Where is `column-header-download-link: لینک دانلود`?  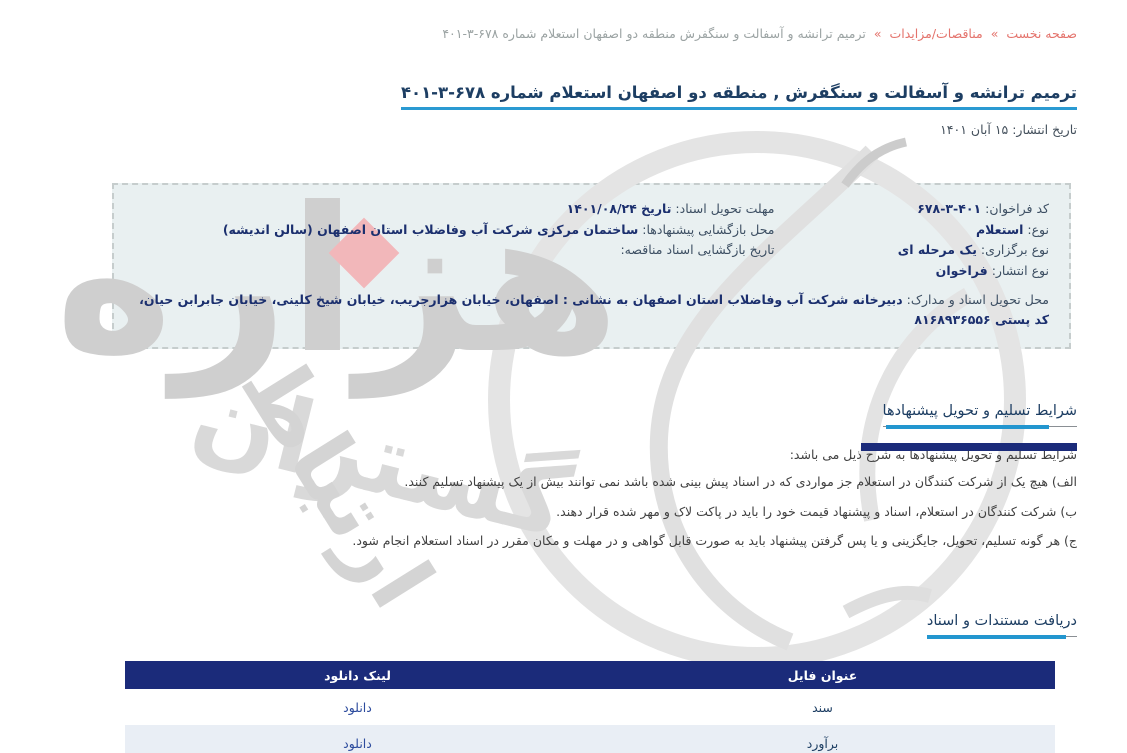 column-header-download-link: لینک دانلود is located at coordinates (357, 675).